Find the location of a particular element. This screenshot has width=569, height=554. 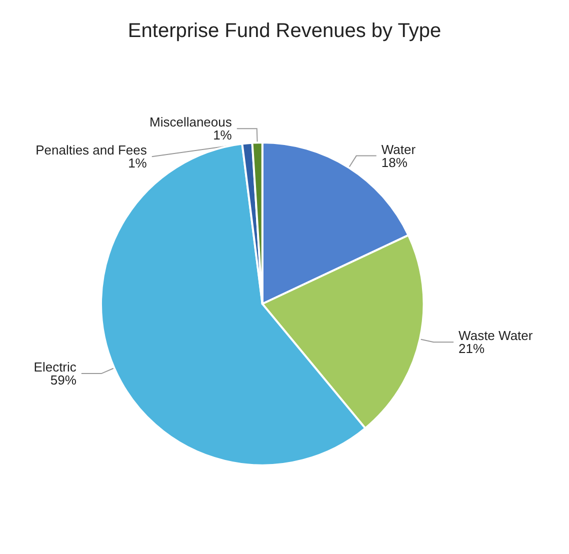

chart-title: Enterprise Fund Revenues by Type is located at coordinates (285, 31).